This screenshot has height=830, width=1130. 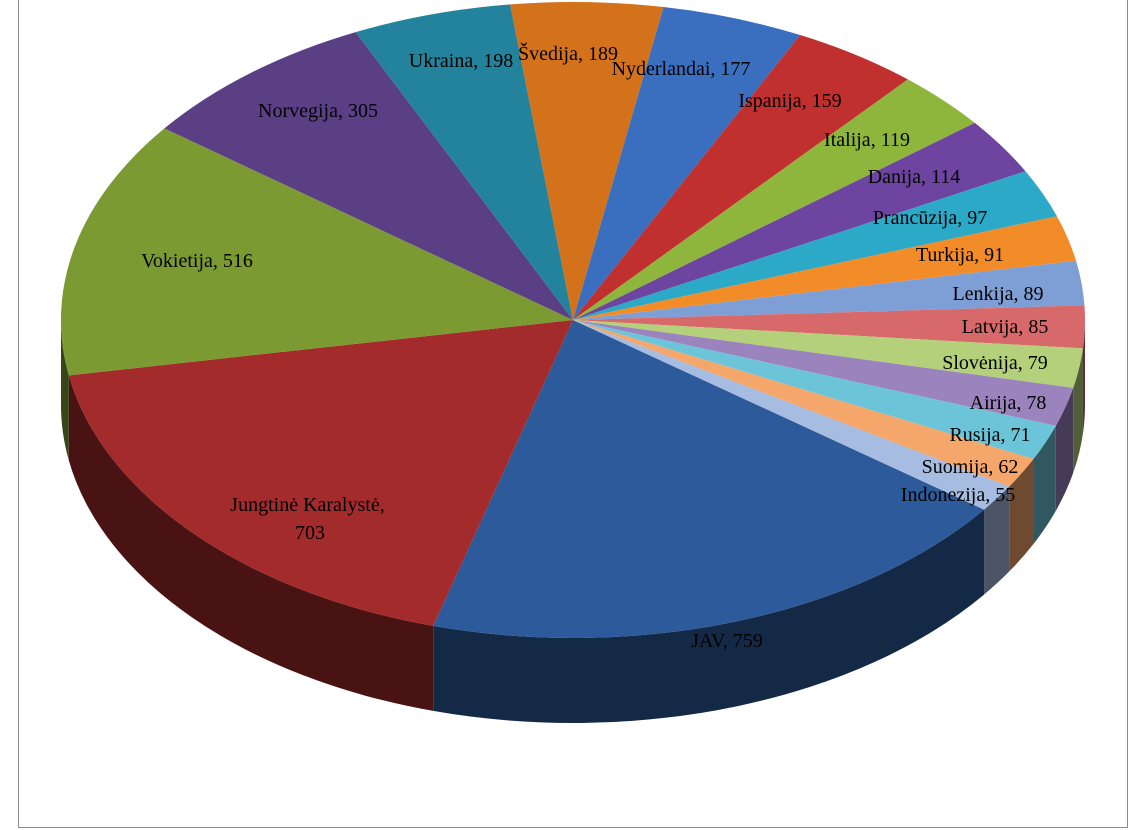 What do you see at coordinates (681, 69) in the screenshot?
I see `label-nyderlandai: Nyderlandai, 177` at bounding box center [681, 69].